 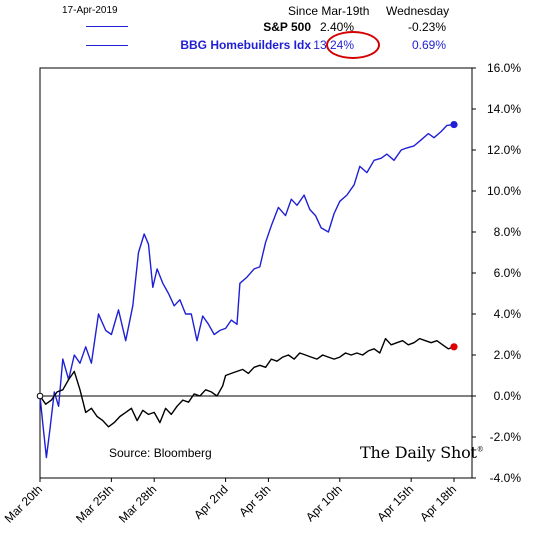 I want to click on x-tick-label: Apr 15th, so click(x=395, y=503).